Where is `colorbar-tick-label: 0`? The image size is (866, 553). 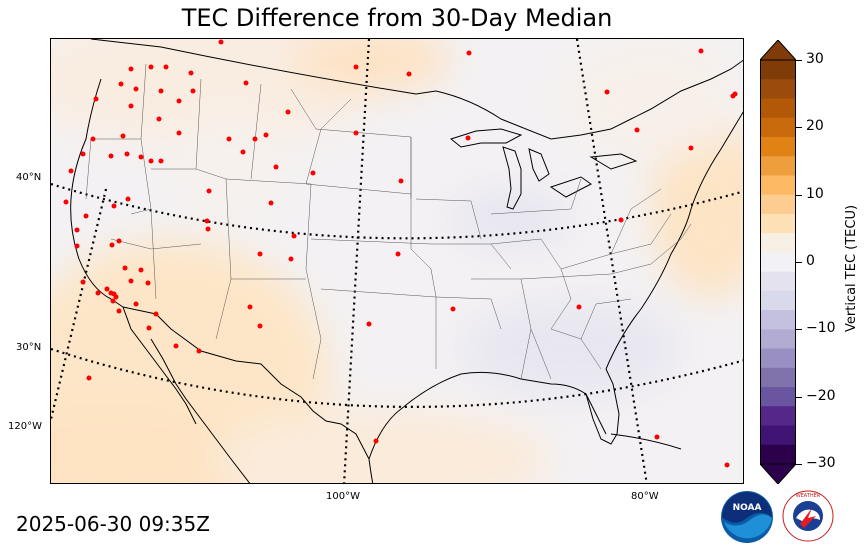 colorbar-tick-label: 0 is located at coordinates (810, 261).